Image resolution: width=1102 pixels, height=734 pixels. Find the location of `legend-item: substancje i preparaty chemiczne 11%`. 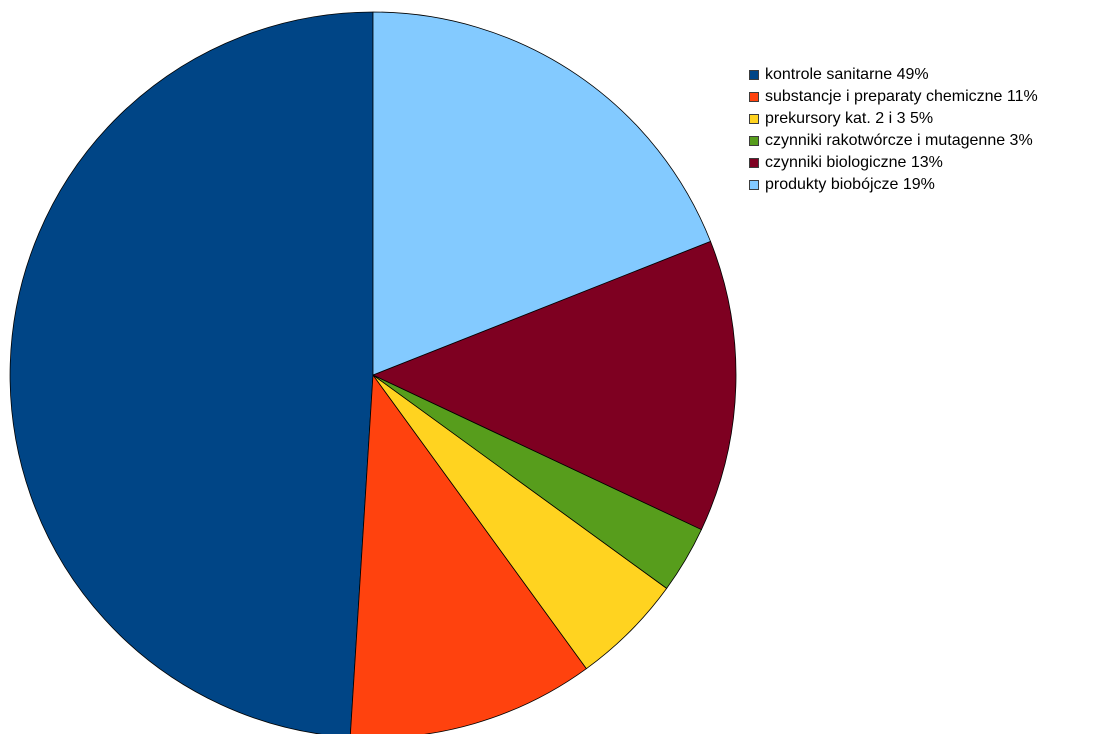

legend-item: substancje i preparaty chemiczne 11% is located at coordinates (923, 97).